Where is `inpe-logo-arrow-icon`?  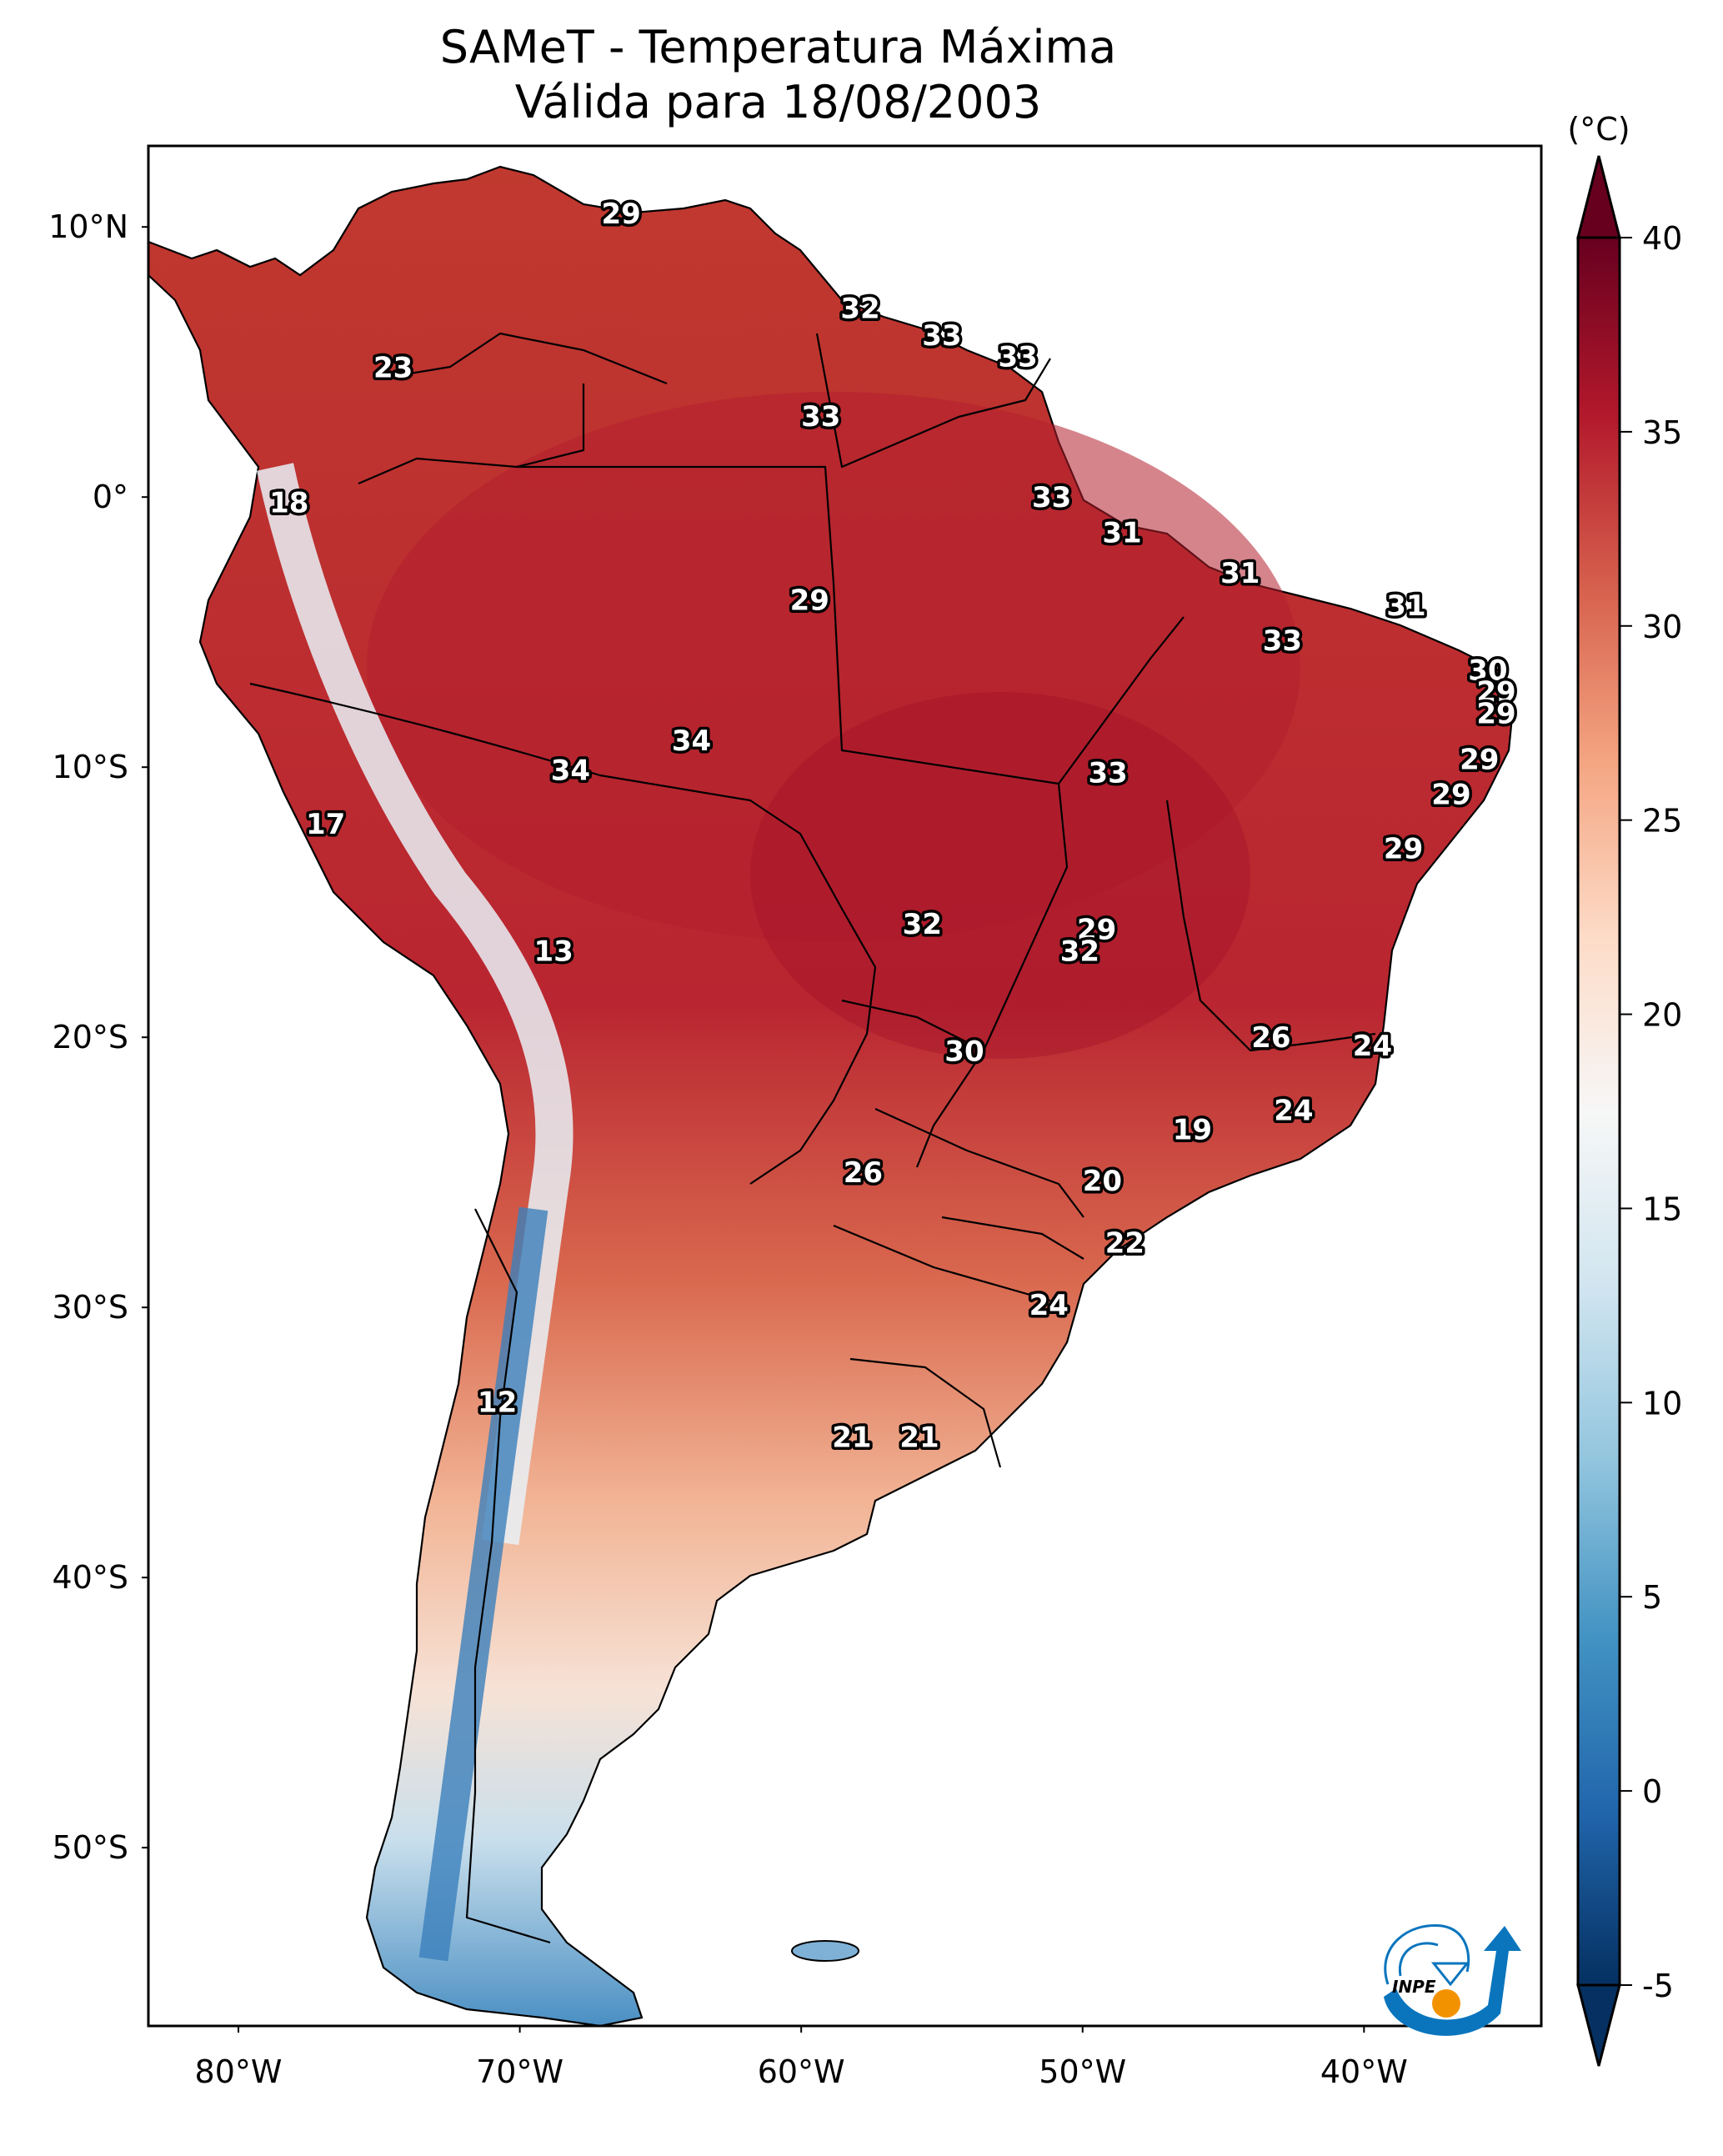
inpe-logo-arrow-icon is located at coordinates (1452, 1981).